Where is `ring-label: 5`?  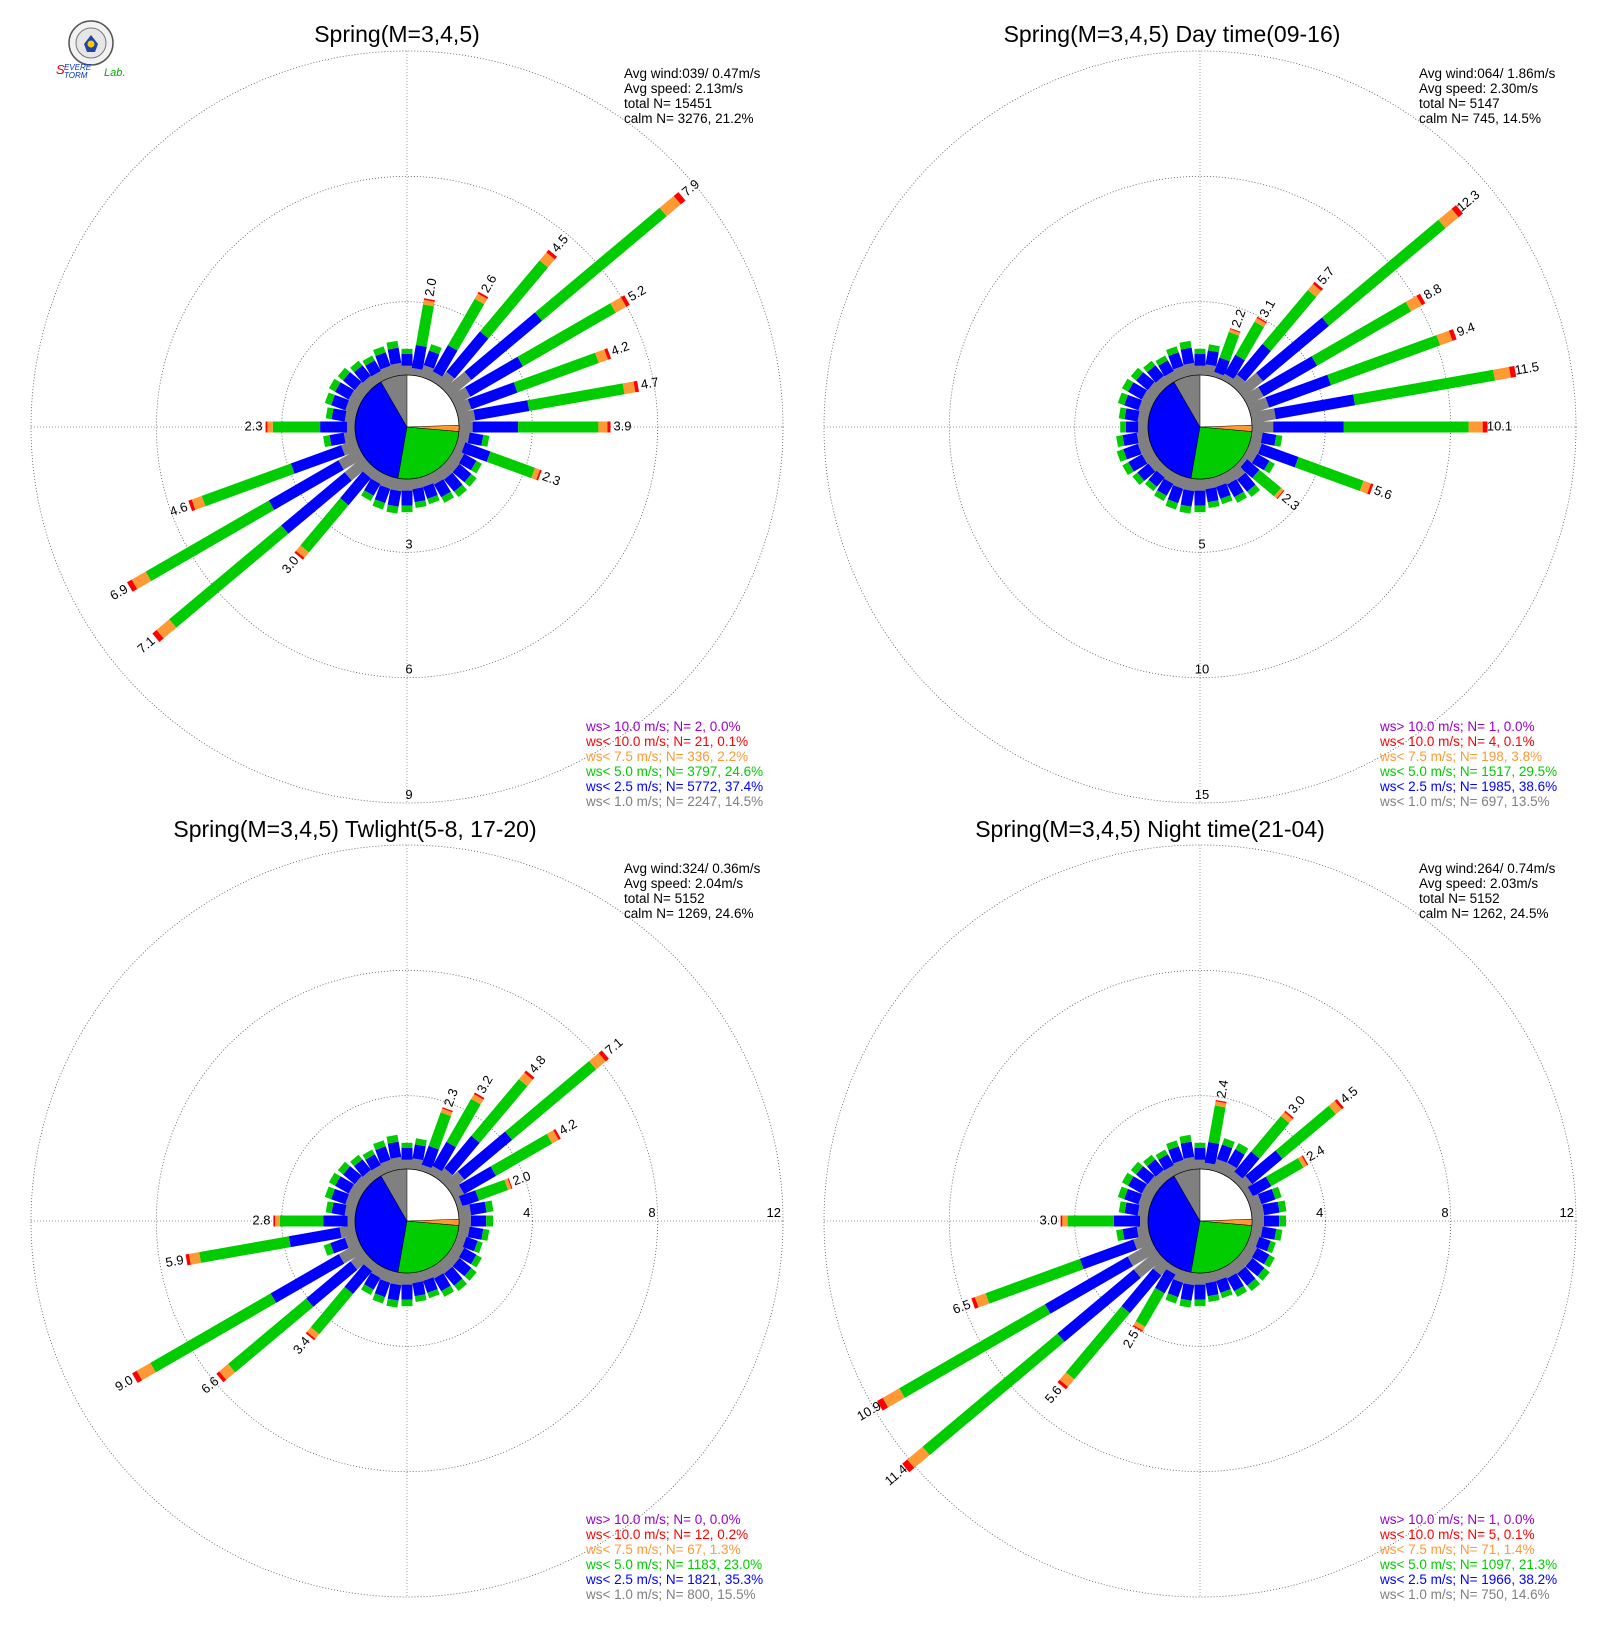 ring-label: 5 is located at coordinates (1201, 543).